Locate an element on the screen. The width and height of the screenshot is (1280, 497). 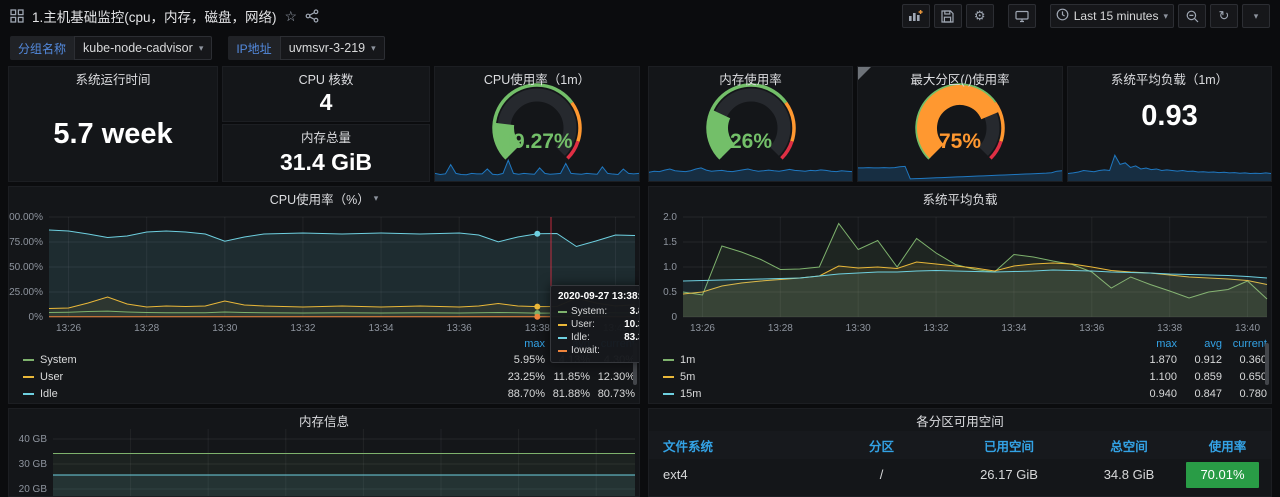
table-row: ext4 / 26.17 GiB 34.8 GiB 70.01% is located at coordinates (960, 474).